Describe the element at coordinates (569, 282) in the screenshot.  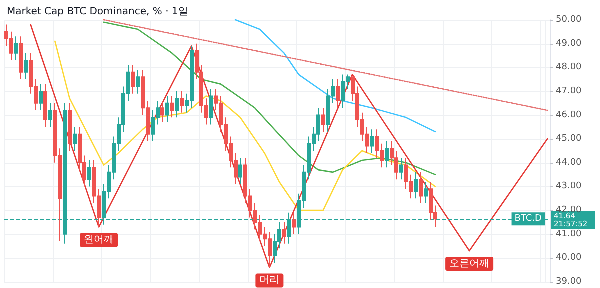
I see `y-tick-label: 39.00` at that location.